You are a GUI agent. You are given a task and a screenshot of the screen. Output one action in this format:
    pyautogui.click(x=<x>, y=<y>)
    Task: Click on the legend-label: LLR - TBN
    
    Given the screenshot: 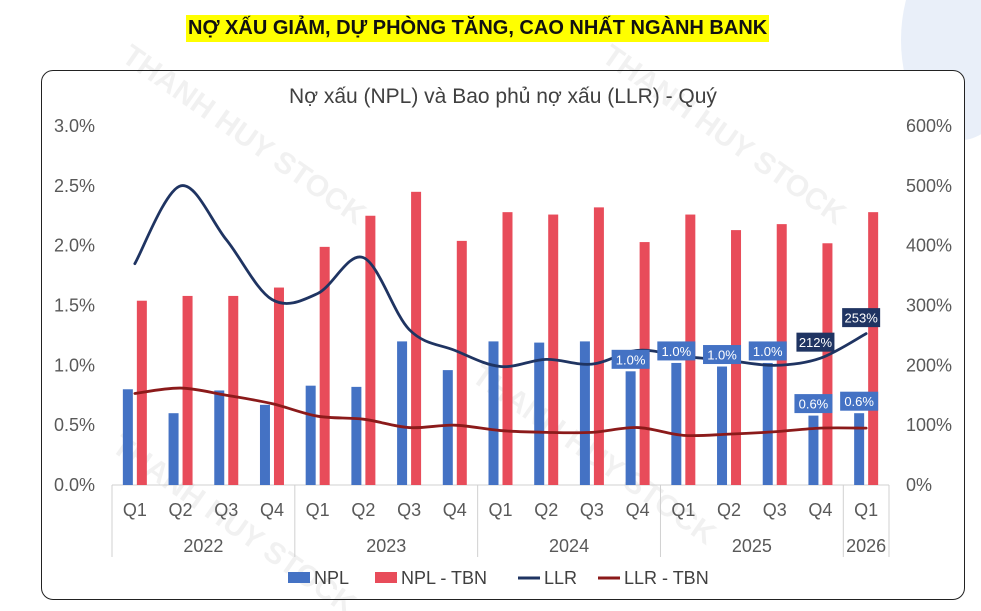 What is the action you would take?
    pyautogui.click(x=666, y=578)
    